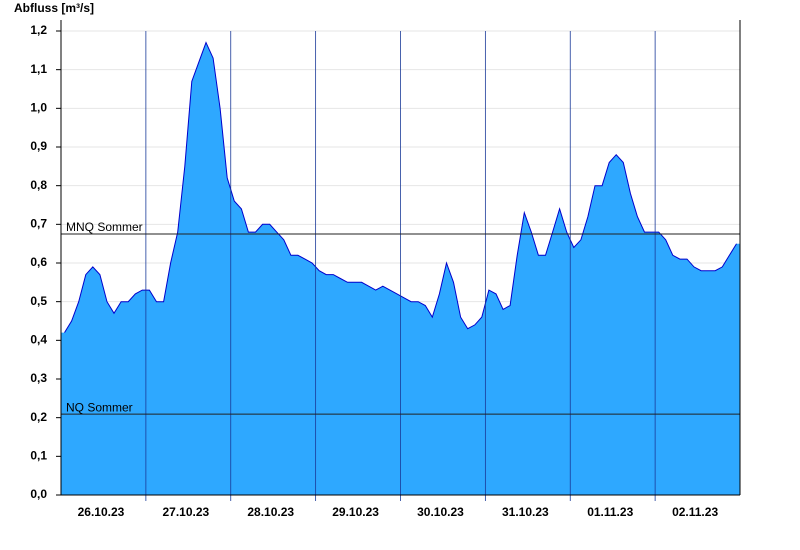 The width and height of the screenshot is (800, 550). Describe the element at coordinates (101, 512) in the screenshot. I see `x-tick-label: 26.10.23` at that location.